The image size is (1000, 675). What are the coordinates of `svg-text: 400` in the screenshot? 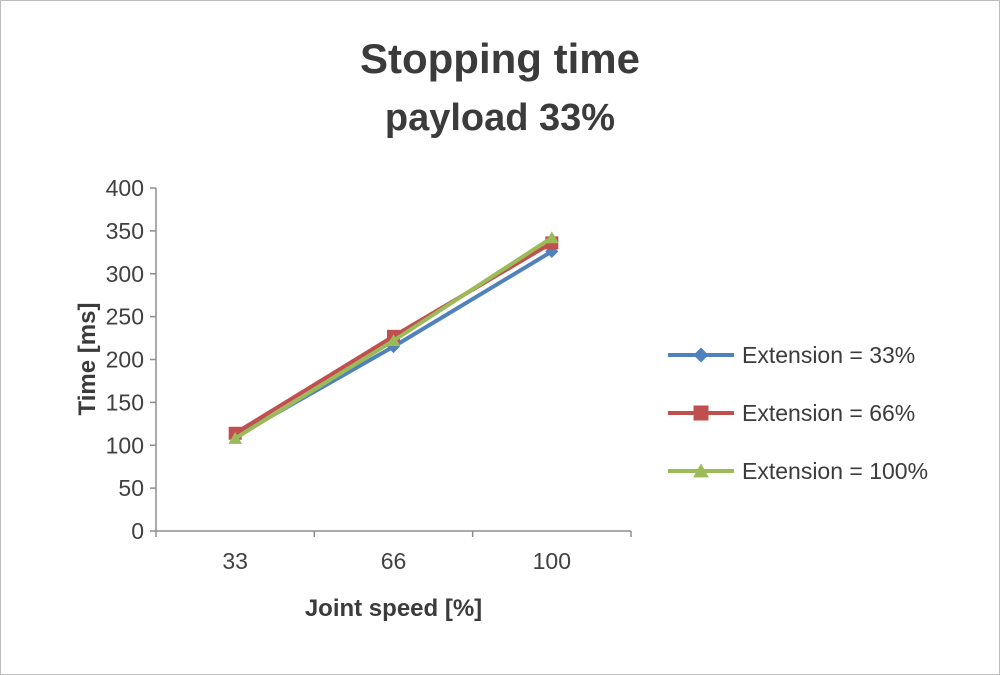 It's located at (125, 188).